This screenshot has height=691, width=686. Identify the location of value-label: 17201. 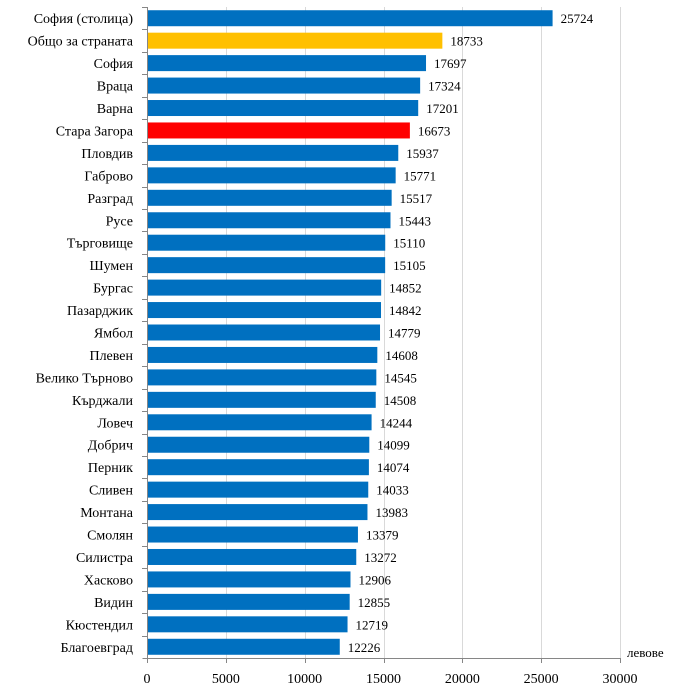
(442, 108).